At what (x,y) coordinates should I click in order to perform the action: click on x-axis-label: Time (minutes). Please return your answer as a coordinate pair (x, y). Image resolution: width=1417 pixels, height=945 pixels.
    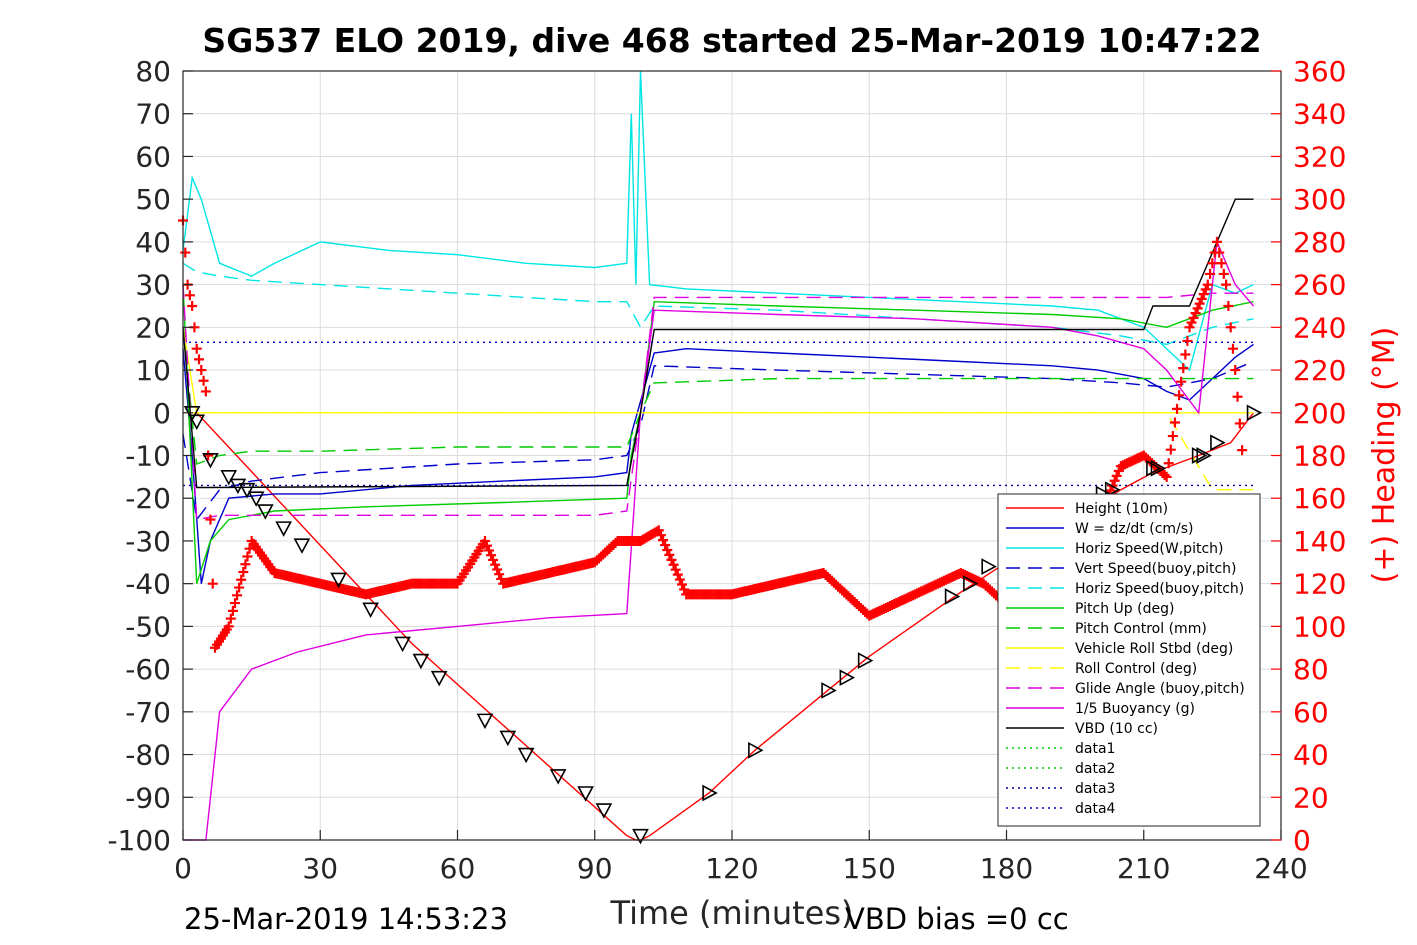
    Looking at the image, I should click on (732, 913).